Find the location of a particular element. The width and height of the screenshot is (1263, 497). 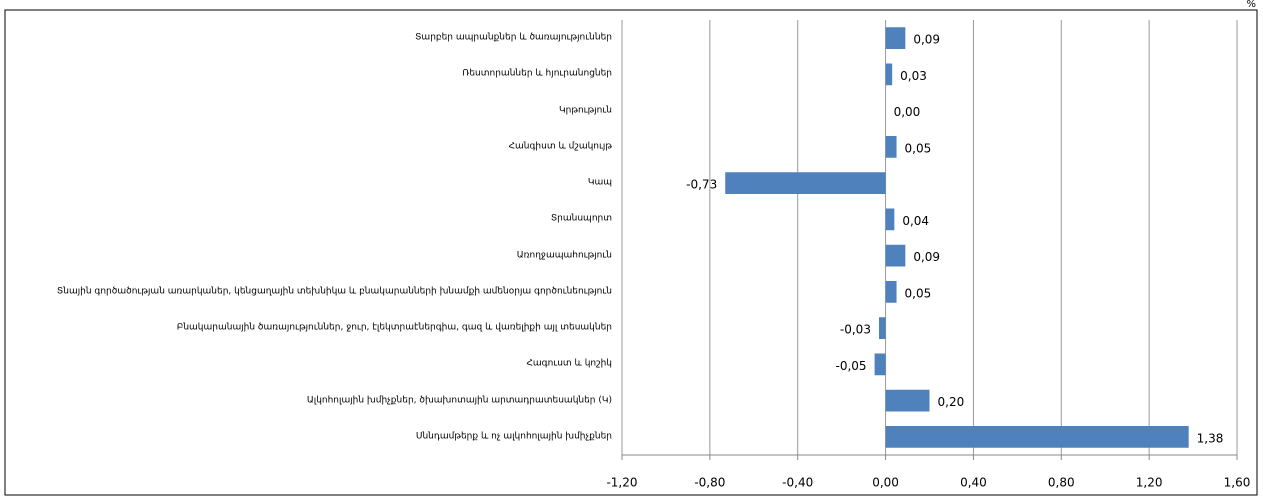

value-label: 0,20 is located at coordinates (951, 402).